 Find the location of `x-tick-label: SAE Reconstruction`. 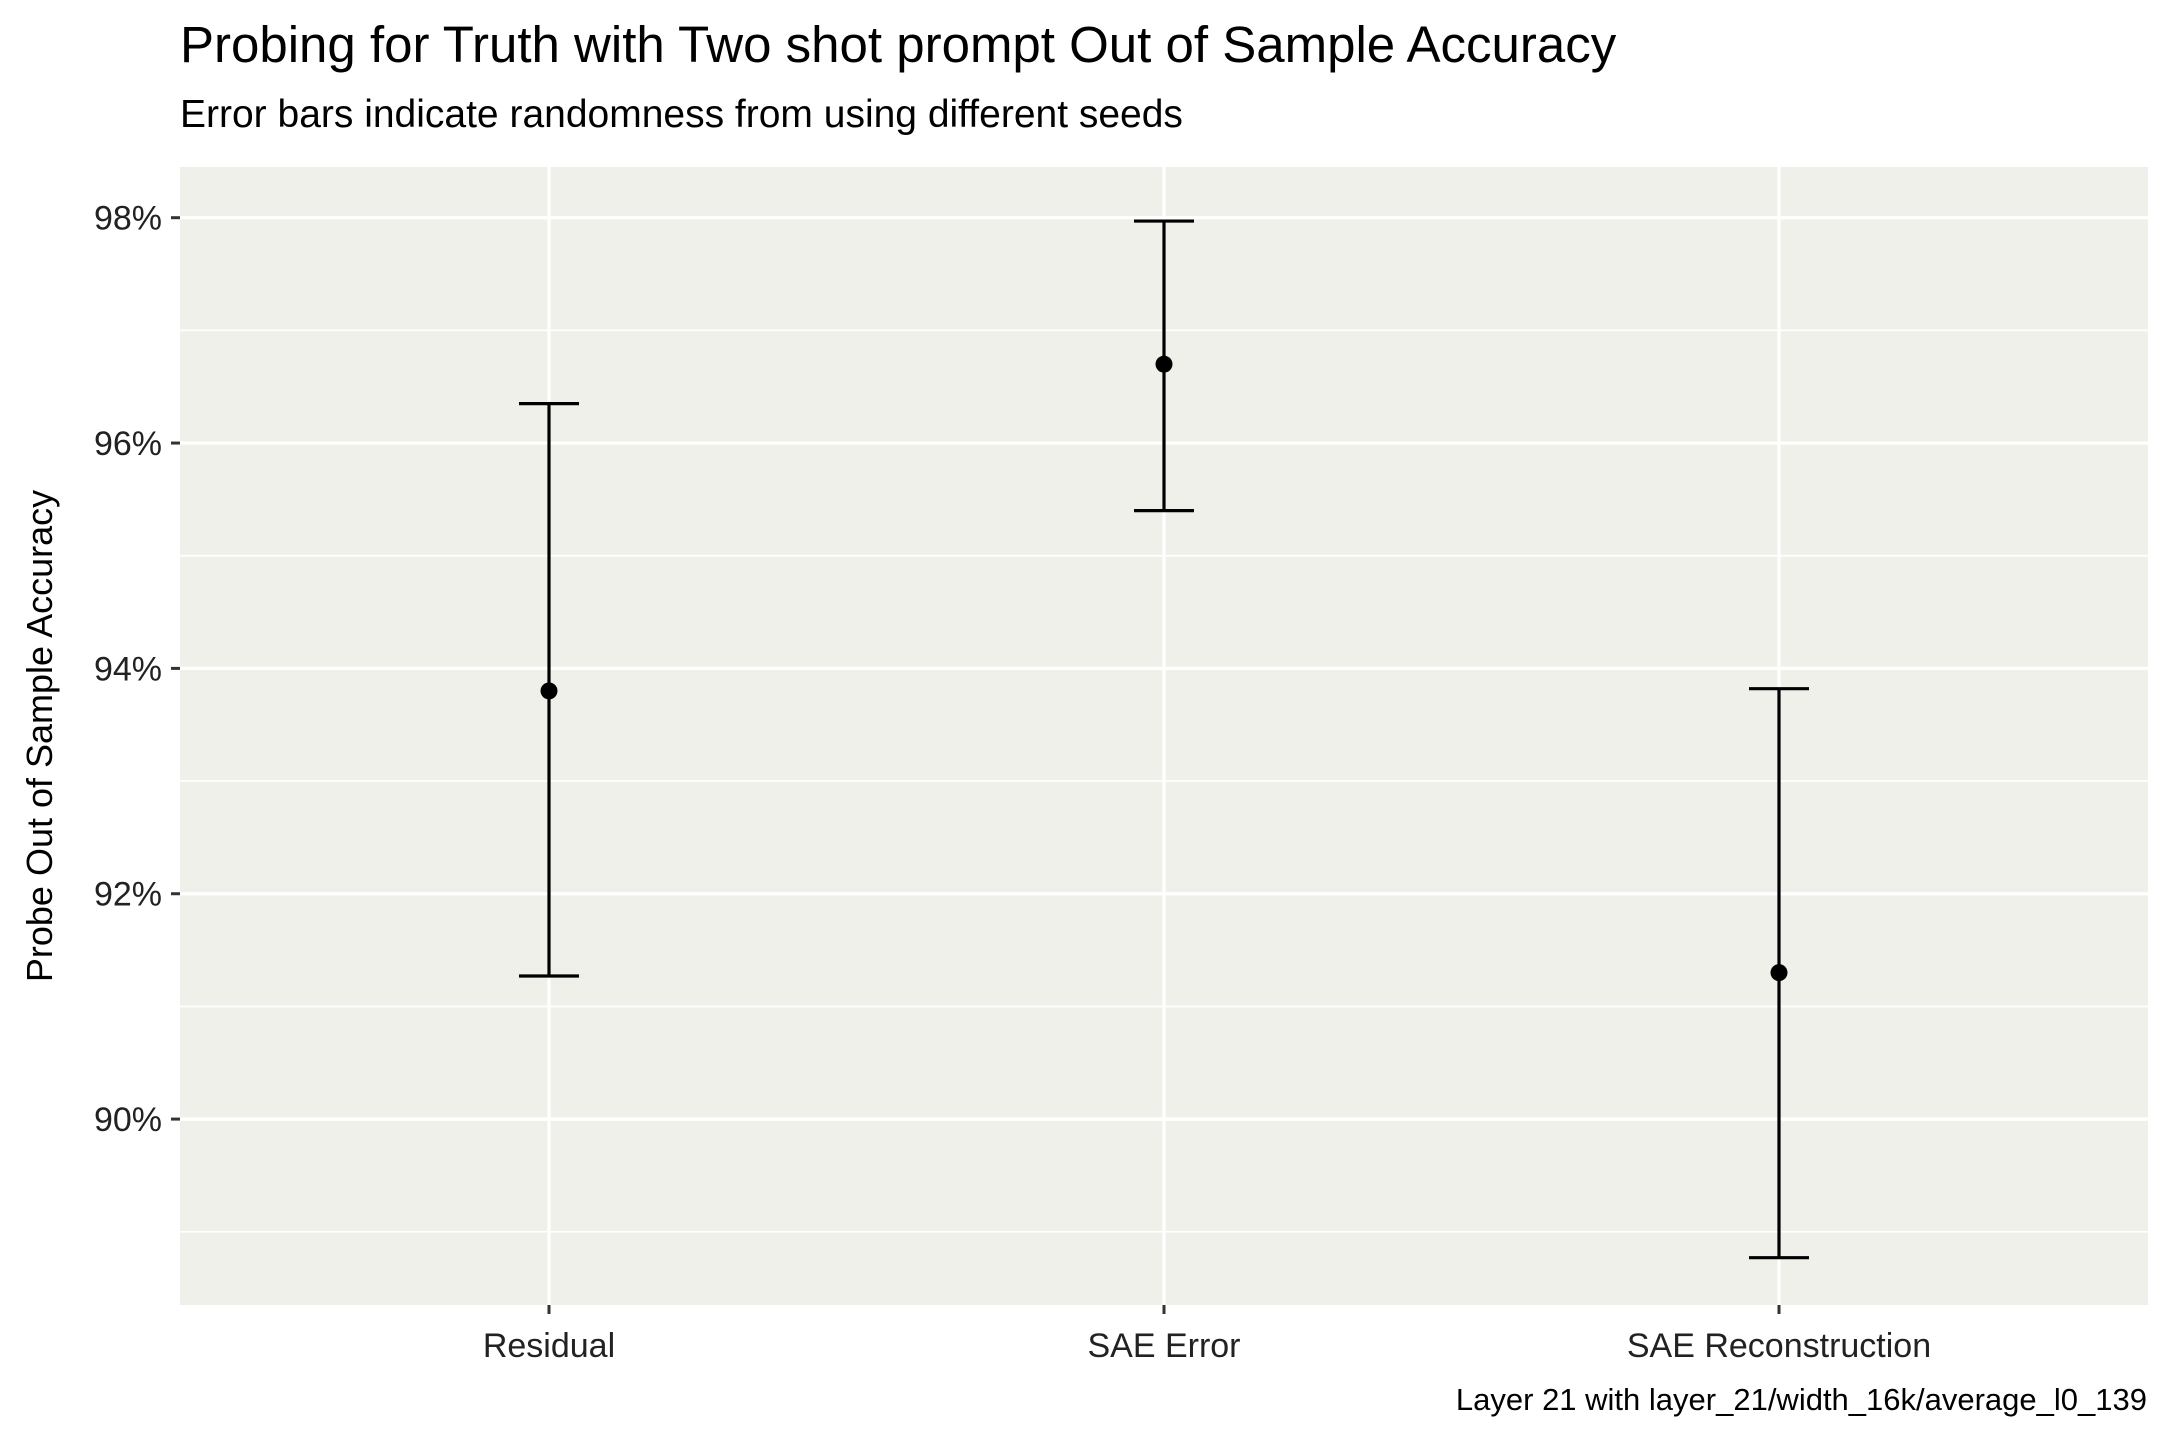

x-tick-label: SAE Reconstruction is located at coordinates (1779, 1346).